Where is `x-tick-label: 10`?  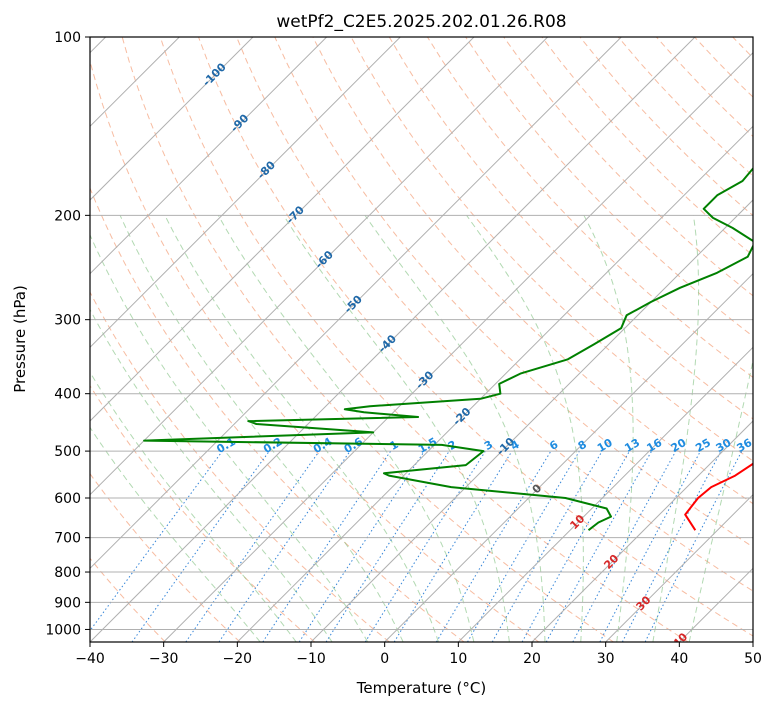 x-tick-label: 10 is located at coordinates (458, 659).